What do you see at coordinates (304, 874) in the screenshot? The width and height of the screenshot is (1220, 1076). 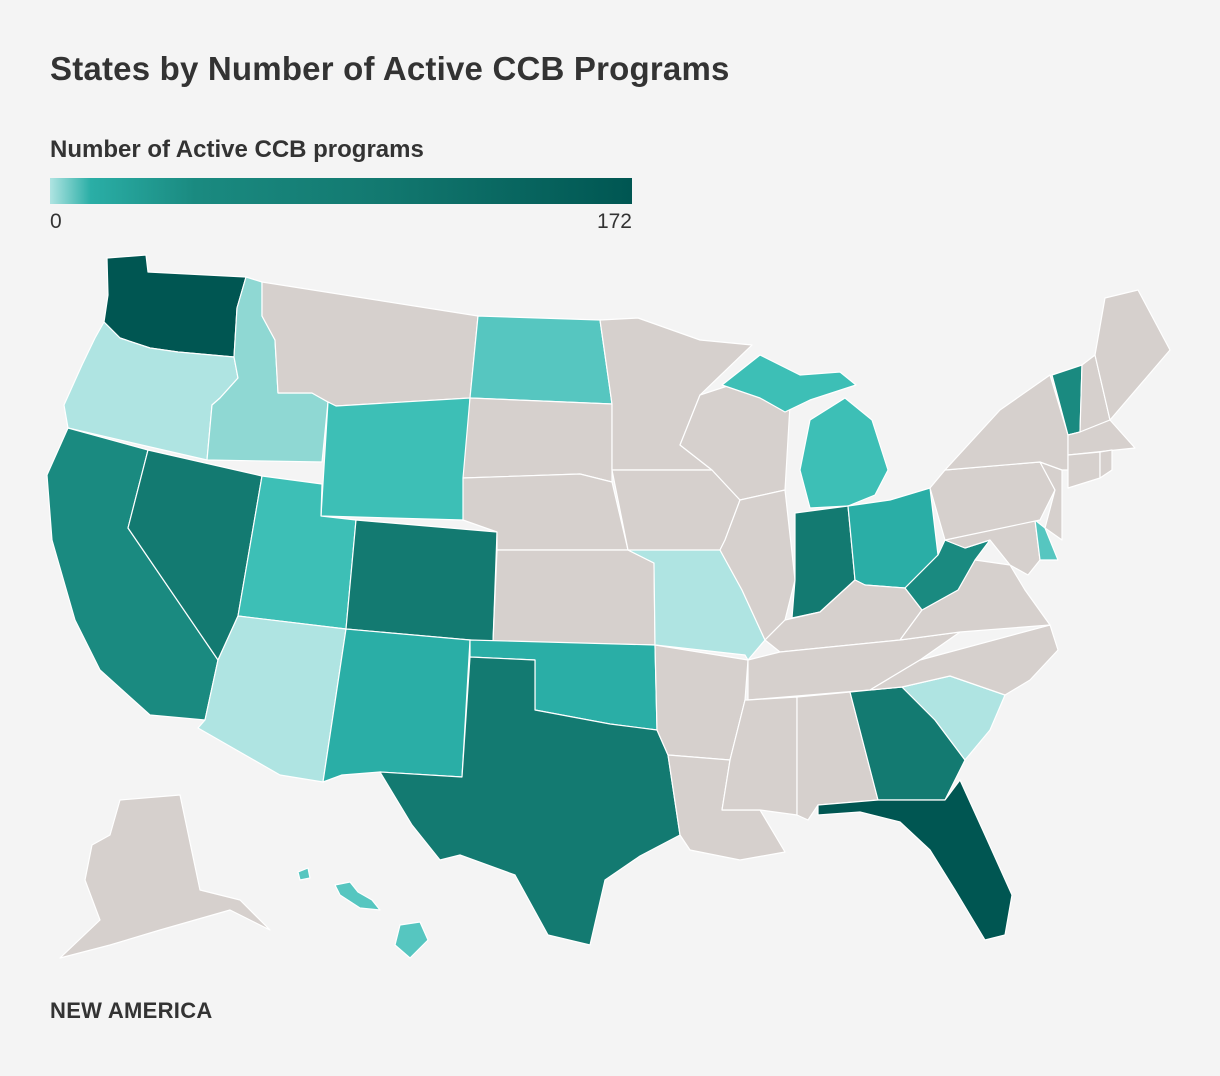 I see `state-hi-oahu` at bounding box center [304, 874].